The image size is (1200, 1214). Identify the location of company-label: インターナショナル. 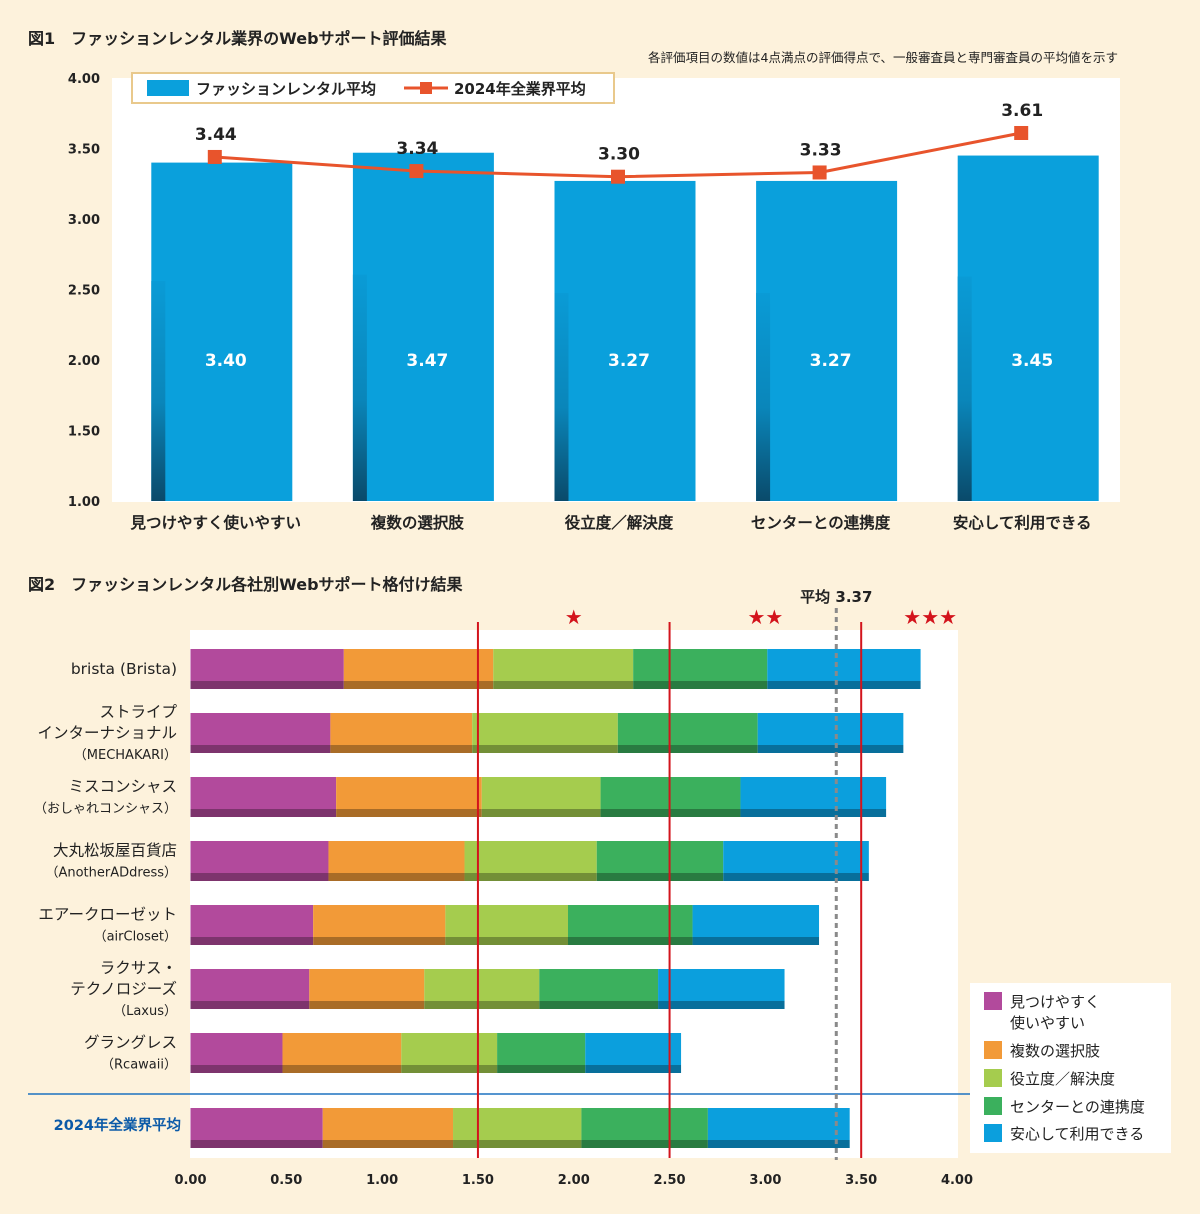
(107, 733).